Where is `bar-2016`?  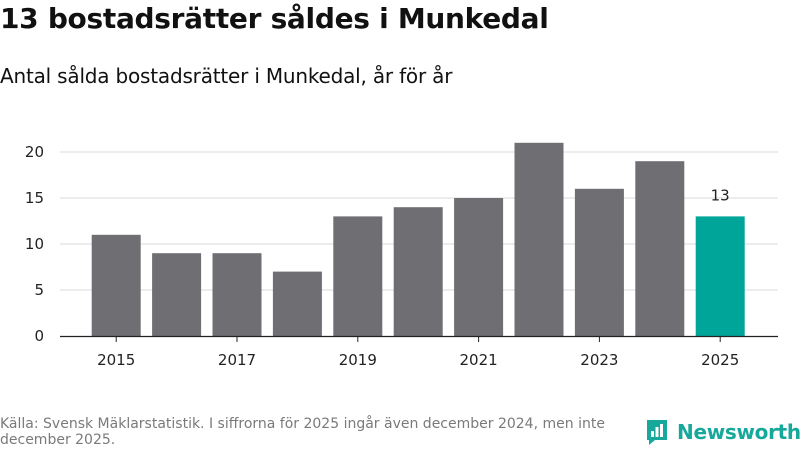
bar-2016 is located at coordinates (177, 294).